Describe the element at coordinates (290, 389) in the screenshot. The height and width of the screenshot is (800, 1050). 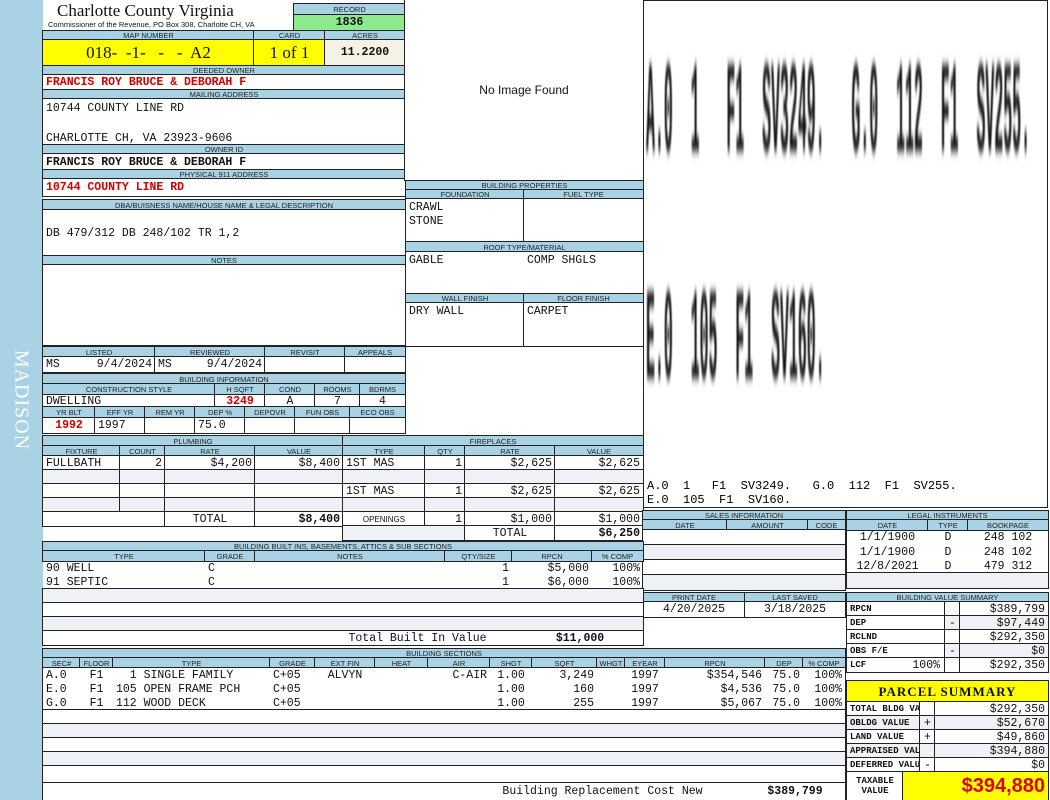
I see `building-info-headers1-2: COND` at that location.